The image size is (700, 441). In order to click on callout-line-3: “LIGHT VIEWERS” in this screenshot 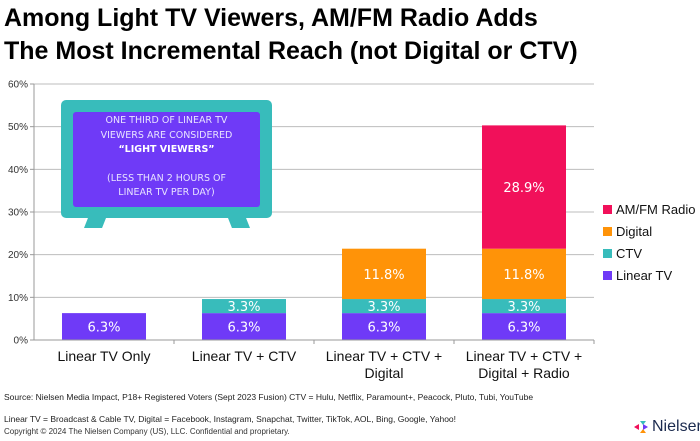, I will do `click(166, 150)`.